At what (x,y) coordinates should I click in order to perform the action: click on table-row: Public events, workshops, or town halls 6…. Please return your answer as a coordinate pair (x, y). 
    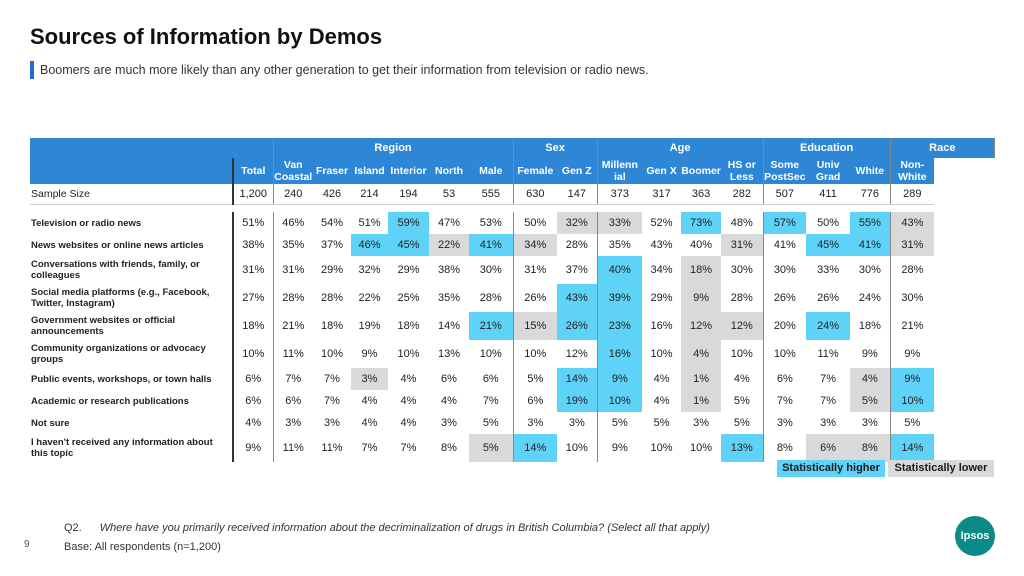
    Looking at the image, I should click on (512, 379).